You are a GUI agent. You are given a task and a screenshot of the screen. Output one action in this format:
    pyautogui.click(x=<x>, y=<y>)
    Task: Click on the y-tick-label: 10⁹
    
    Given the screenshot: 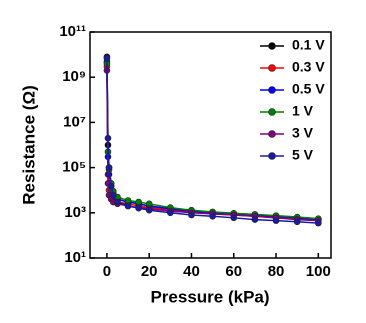 What is the action you would take?
    pyautogui.click(x=74, y=76)
    